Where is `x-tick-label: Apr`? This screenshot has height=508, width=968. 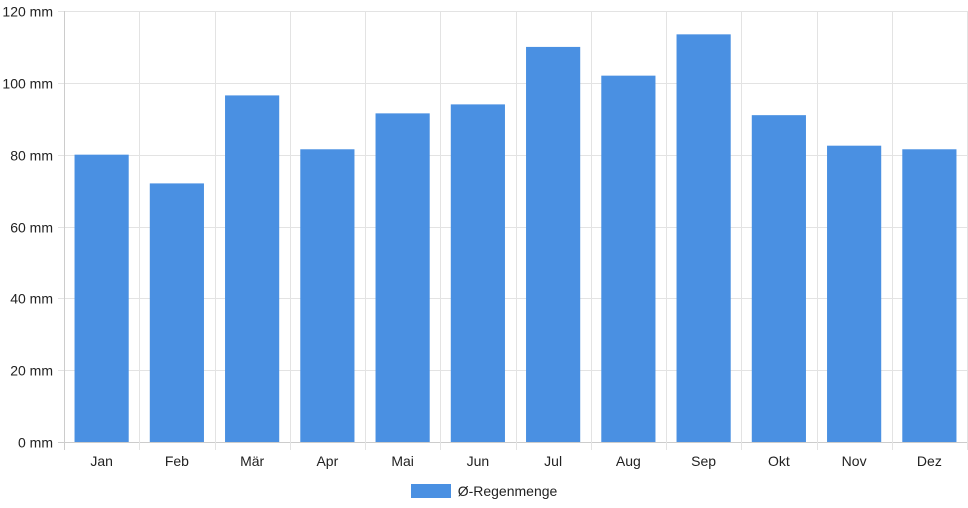
x-tick-label: Apr is located at coordinates (327, 461).